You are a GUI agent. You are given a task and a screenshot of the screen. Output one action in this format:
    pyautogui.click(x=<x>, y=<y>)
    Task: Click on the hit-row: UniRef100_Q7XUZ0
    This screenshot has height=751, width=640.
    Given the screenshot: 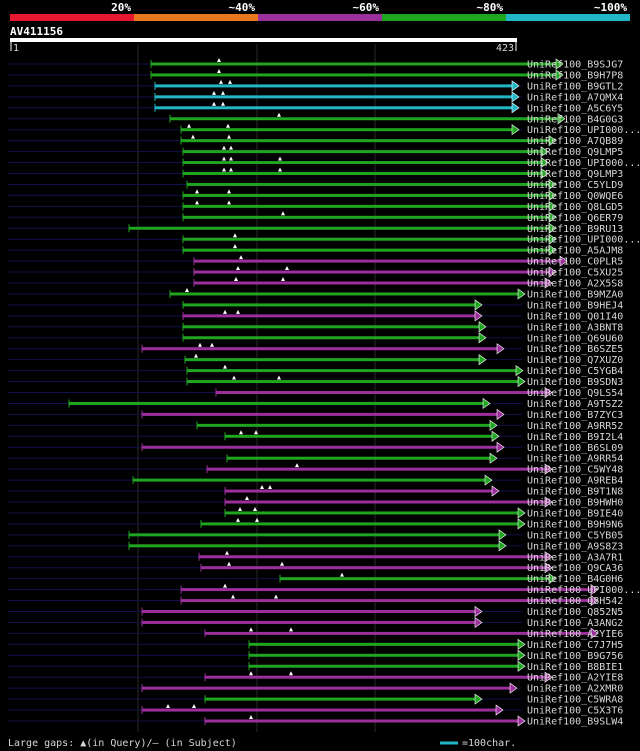 What is the action you would take?
    pyautogui.click(x=315, y=359)
    